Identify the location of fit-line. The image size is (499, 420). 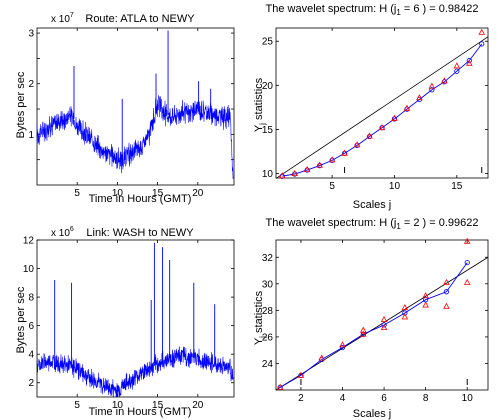
(382, 107).